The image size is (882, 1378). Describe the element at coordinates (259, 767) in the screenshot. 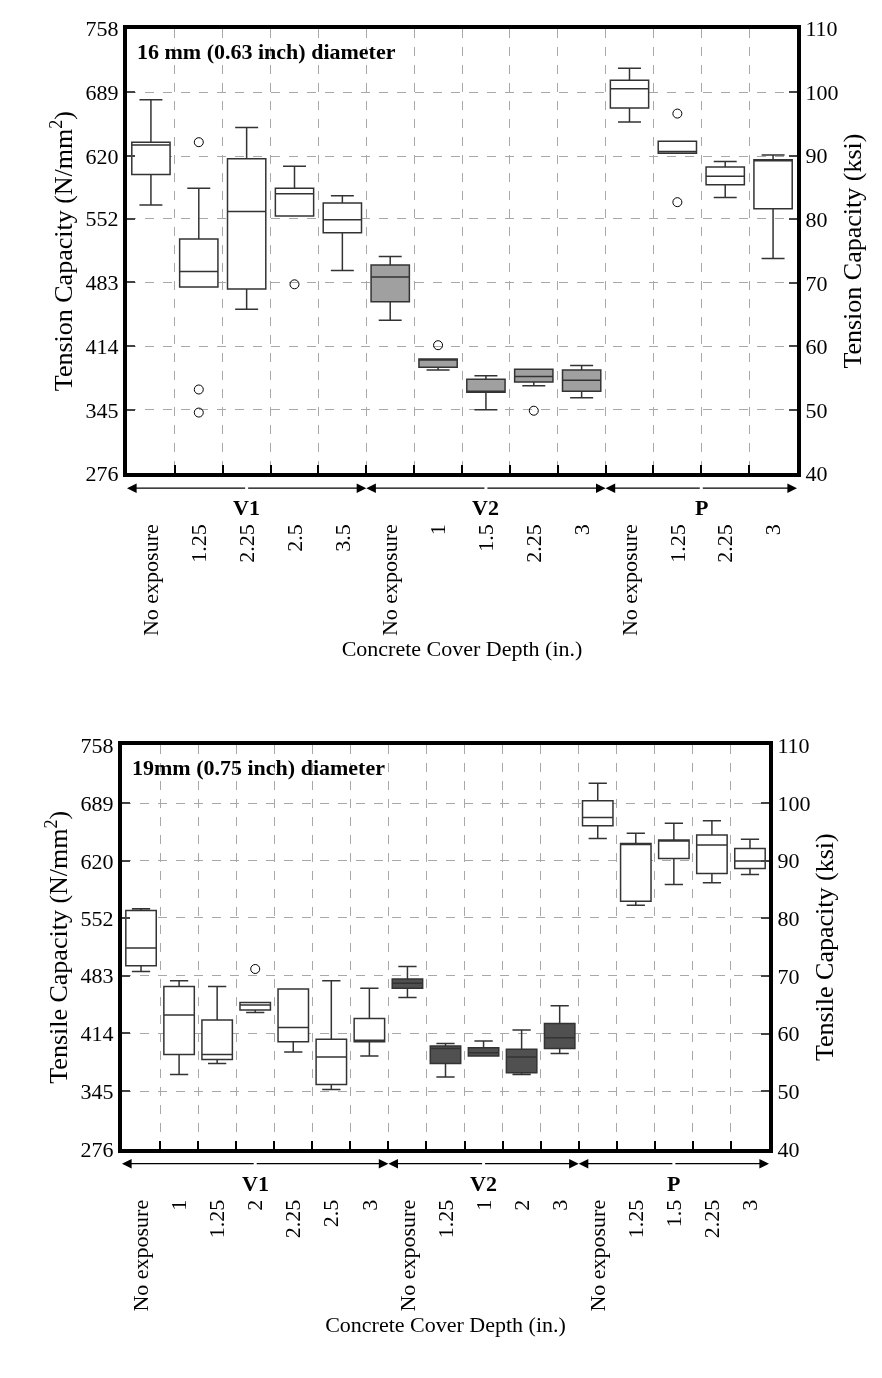

I see `text: 19mm (0.75 inch) diameter` at that location.